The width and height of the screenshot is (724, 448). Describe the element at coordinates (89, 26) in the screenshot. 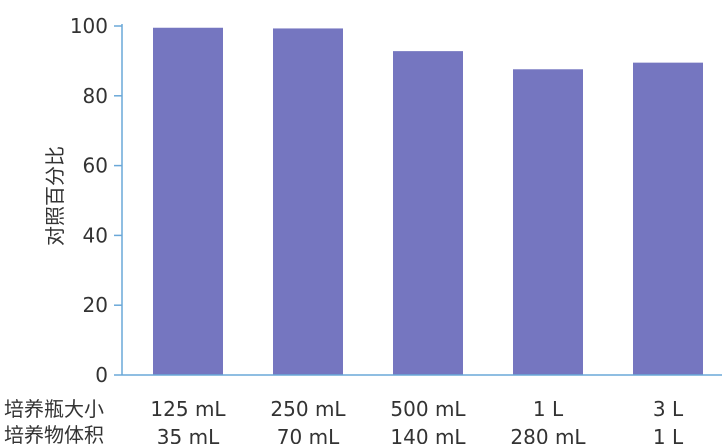

I see `y-tick-label: 100` at that location.